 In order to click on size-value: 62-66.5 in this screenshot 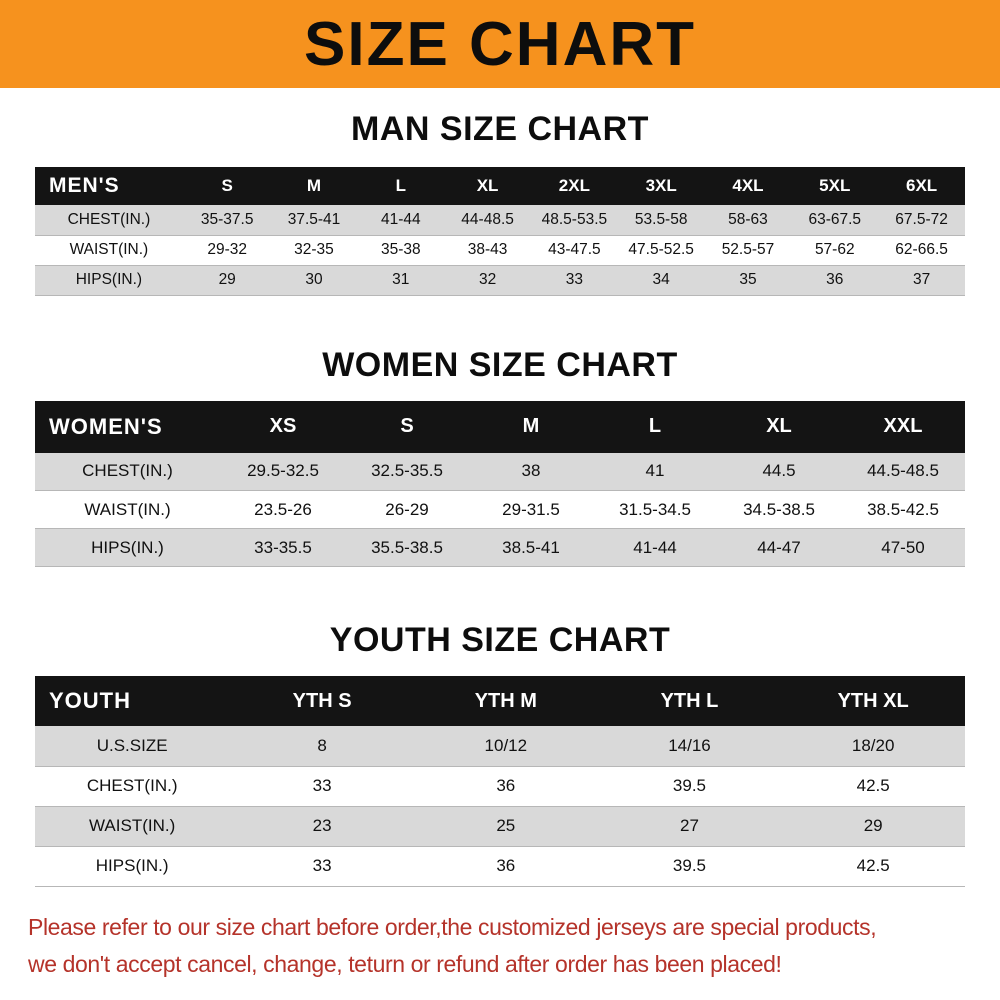, I will do `click(921, 249)`.